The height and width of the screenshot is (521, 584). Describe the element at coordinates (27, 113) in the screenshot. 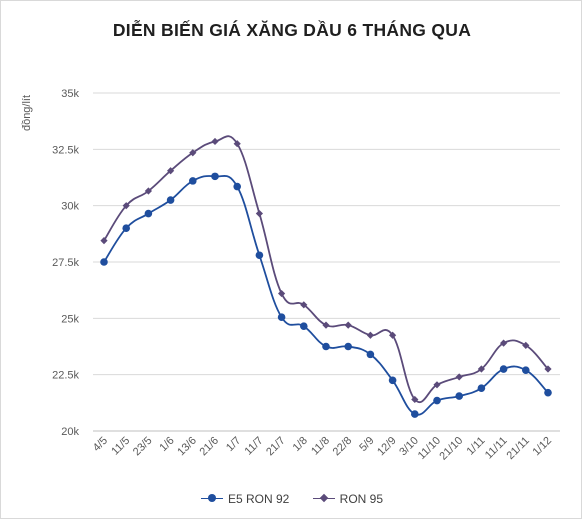

I see `y-axis-label: đồng/lít` at that location.